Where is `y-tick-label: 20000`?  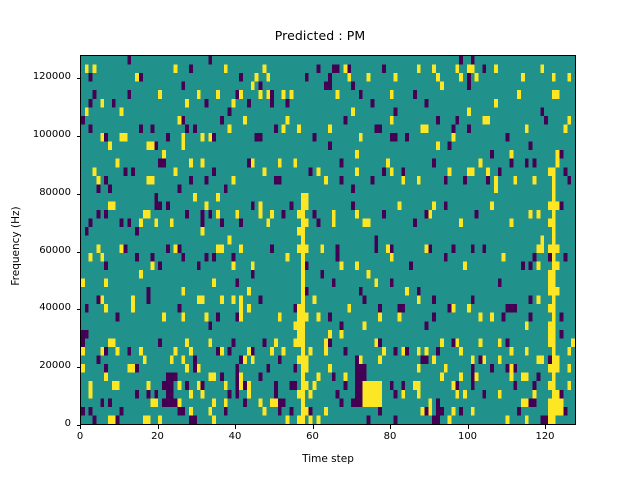 y-tick-label: 20000 is located at coordinates (55, 366).